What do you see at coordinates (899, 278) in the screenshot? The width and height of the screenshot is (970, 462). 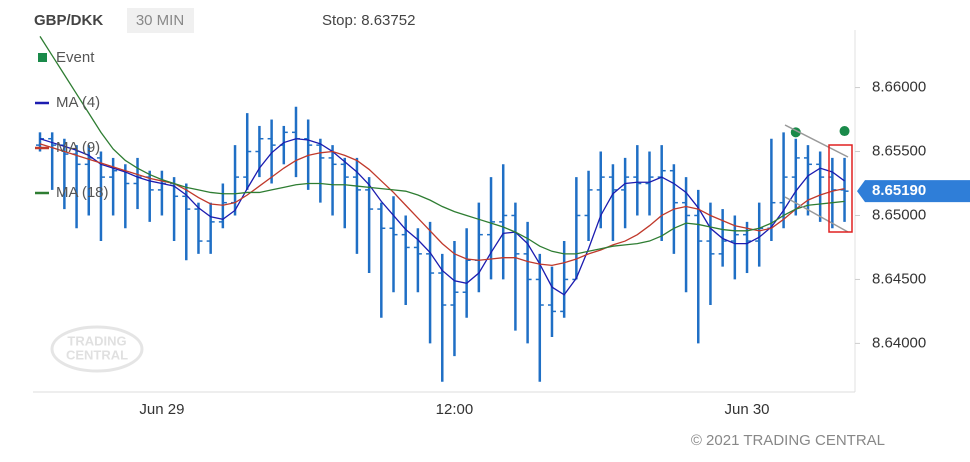 I see `y-tick-label: 8.64500` at bounding box center [899, 278].